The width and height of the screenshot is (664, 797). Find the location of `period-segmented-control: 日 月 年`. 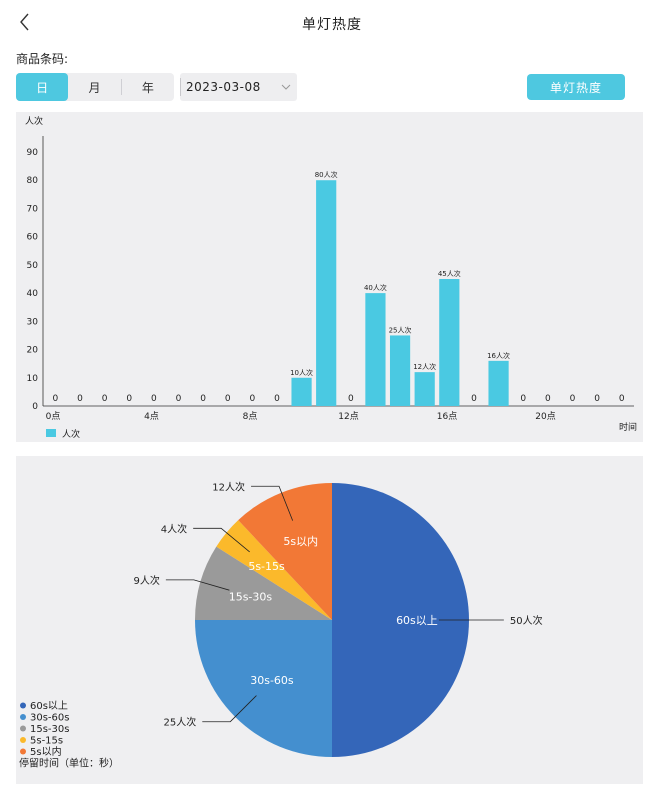

period-segmented-control: 日 月 年 is located at coordinates (95, 87).